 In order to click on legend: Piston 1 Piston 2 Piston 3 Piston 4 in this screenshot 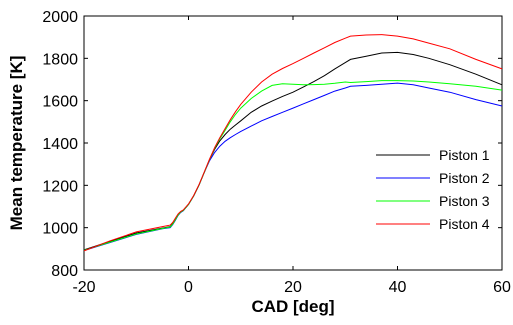, I will do `click(433, 189)`.